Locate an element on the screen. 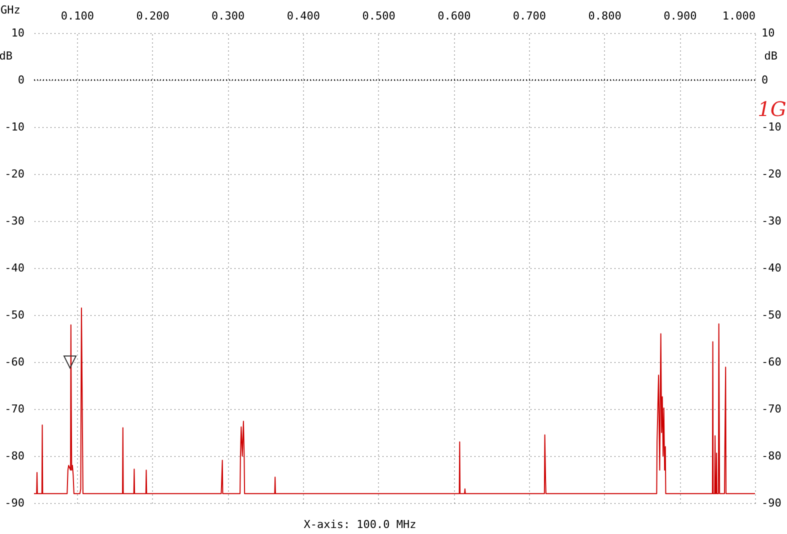  y2-tick-label: -50 is located at coordinates (772, 315).